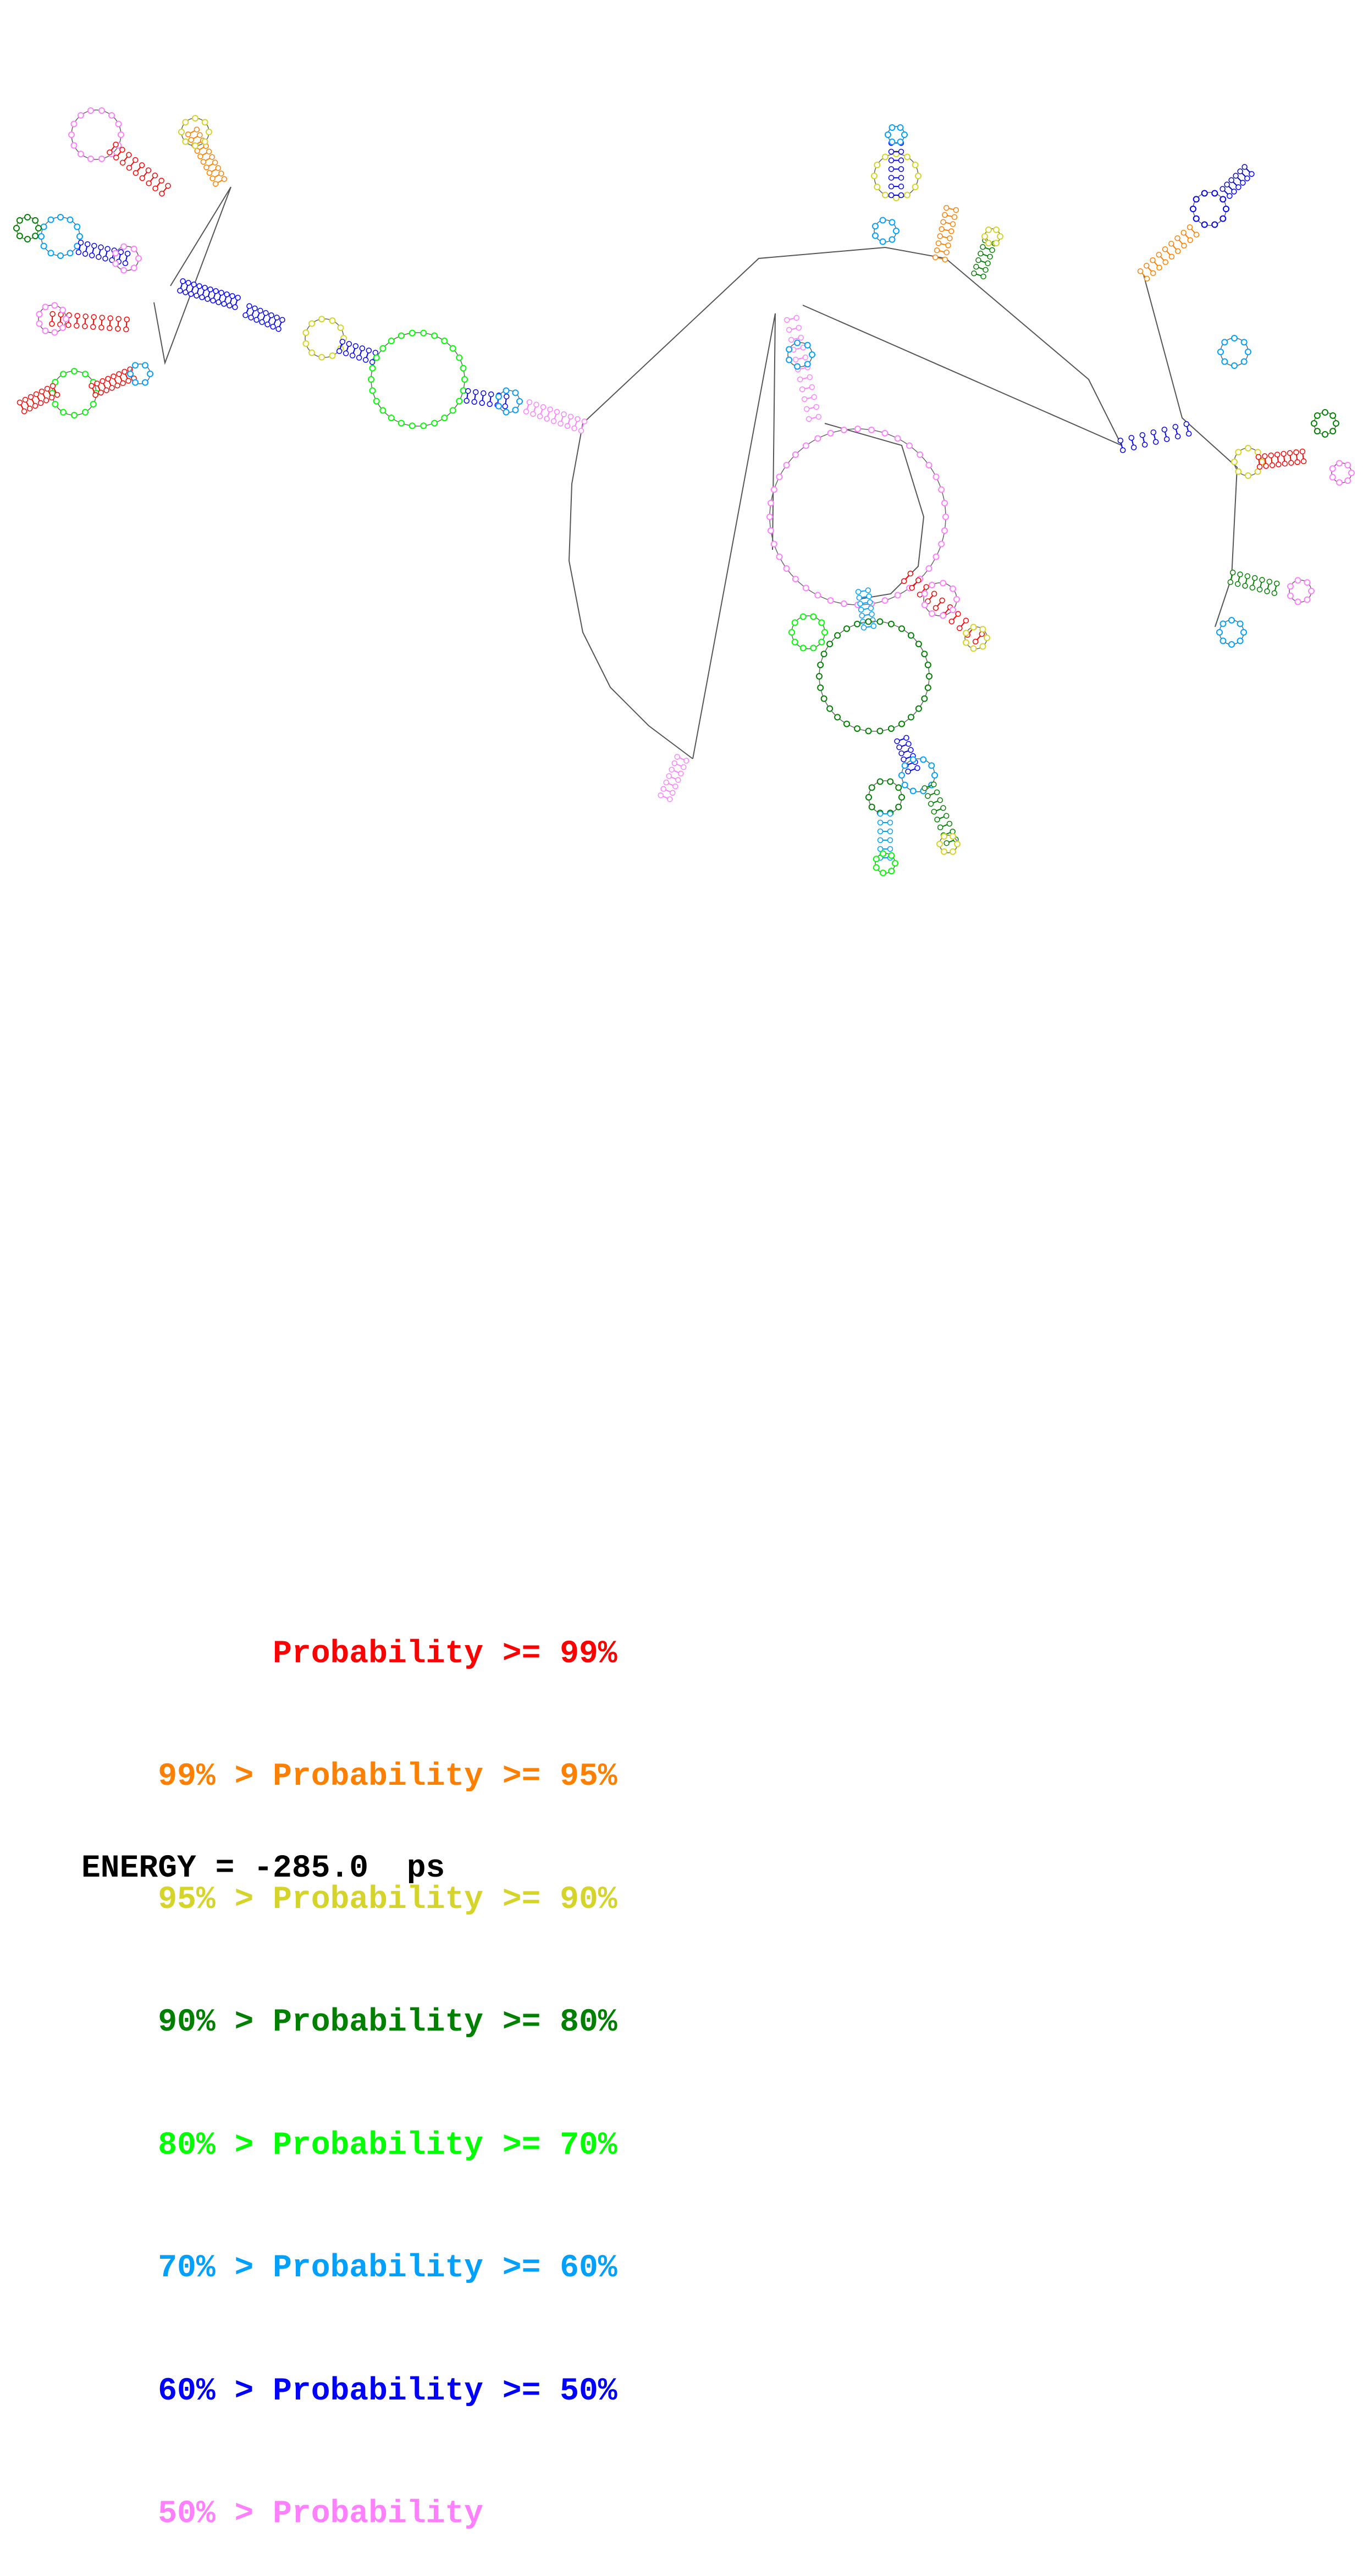  Describe the element at coordinates (60, 236) in the screenshot. I see `loop-ring` at that location.